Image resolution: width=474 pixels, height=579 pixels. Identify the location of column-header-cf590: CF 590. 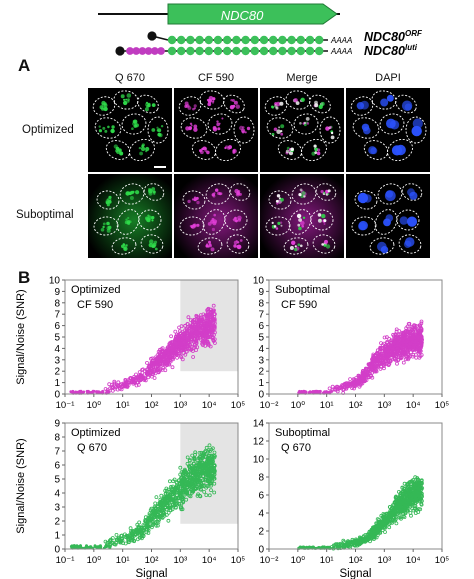
(216, 78).